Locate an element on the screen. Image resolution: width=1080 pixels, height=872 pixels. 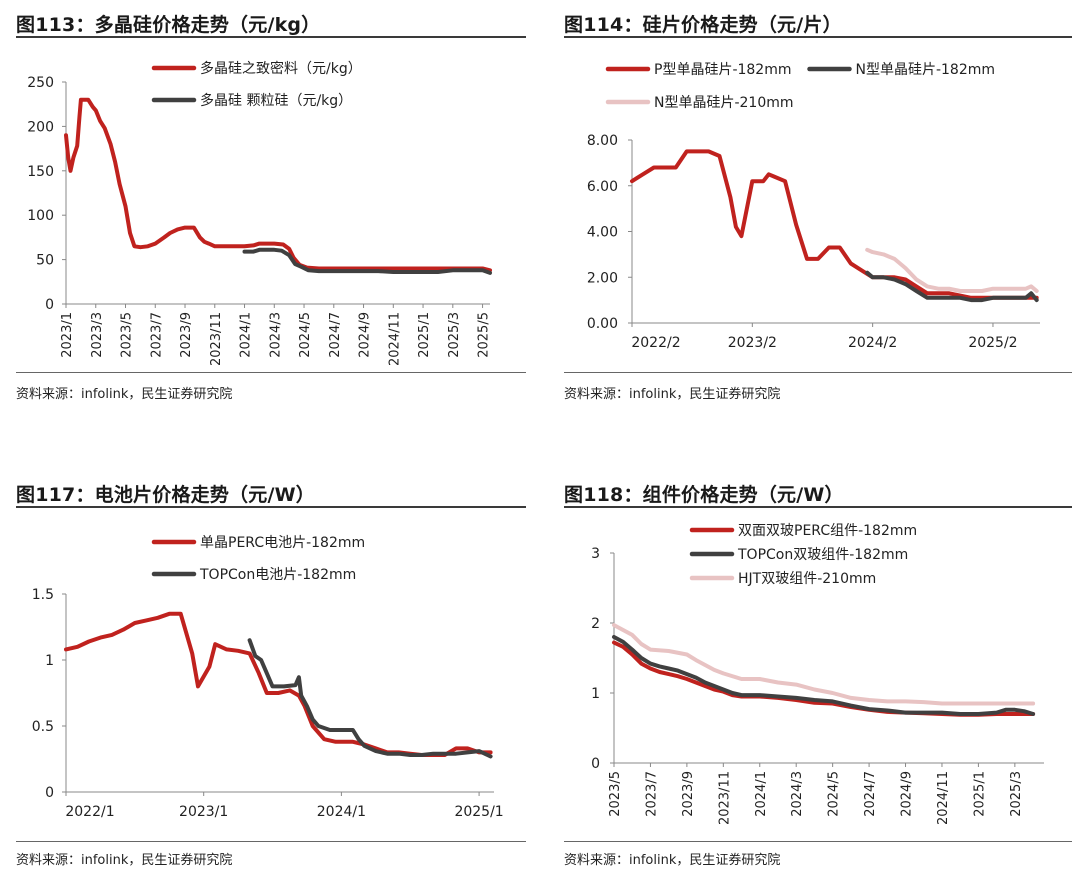
legend-label: TOPCon双玻组件-182mm is located at coordinates (822, 555).